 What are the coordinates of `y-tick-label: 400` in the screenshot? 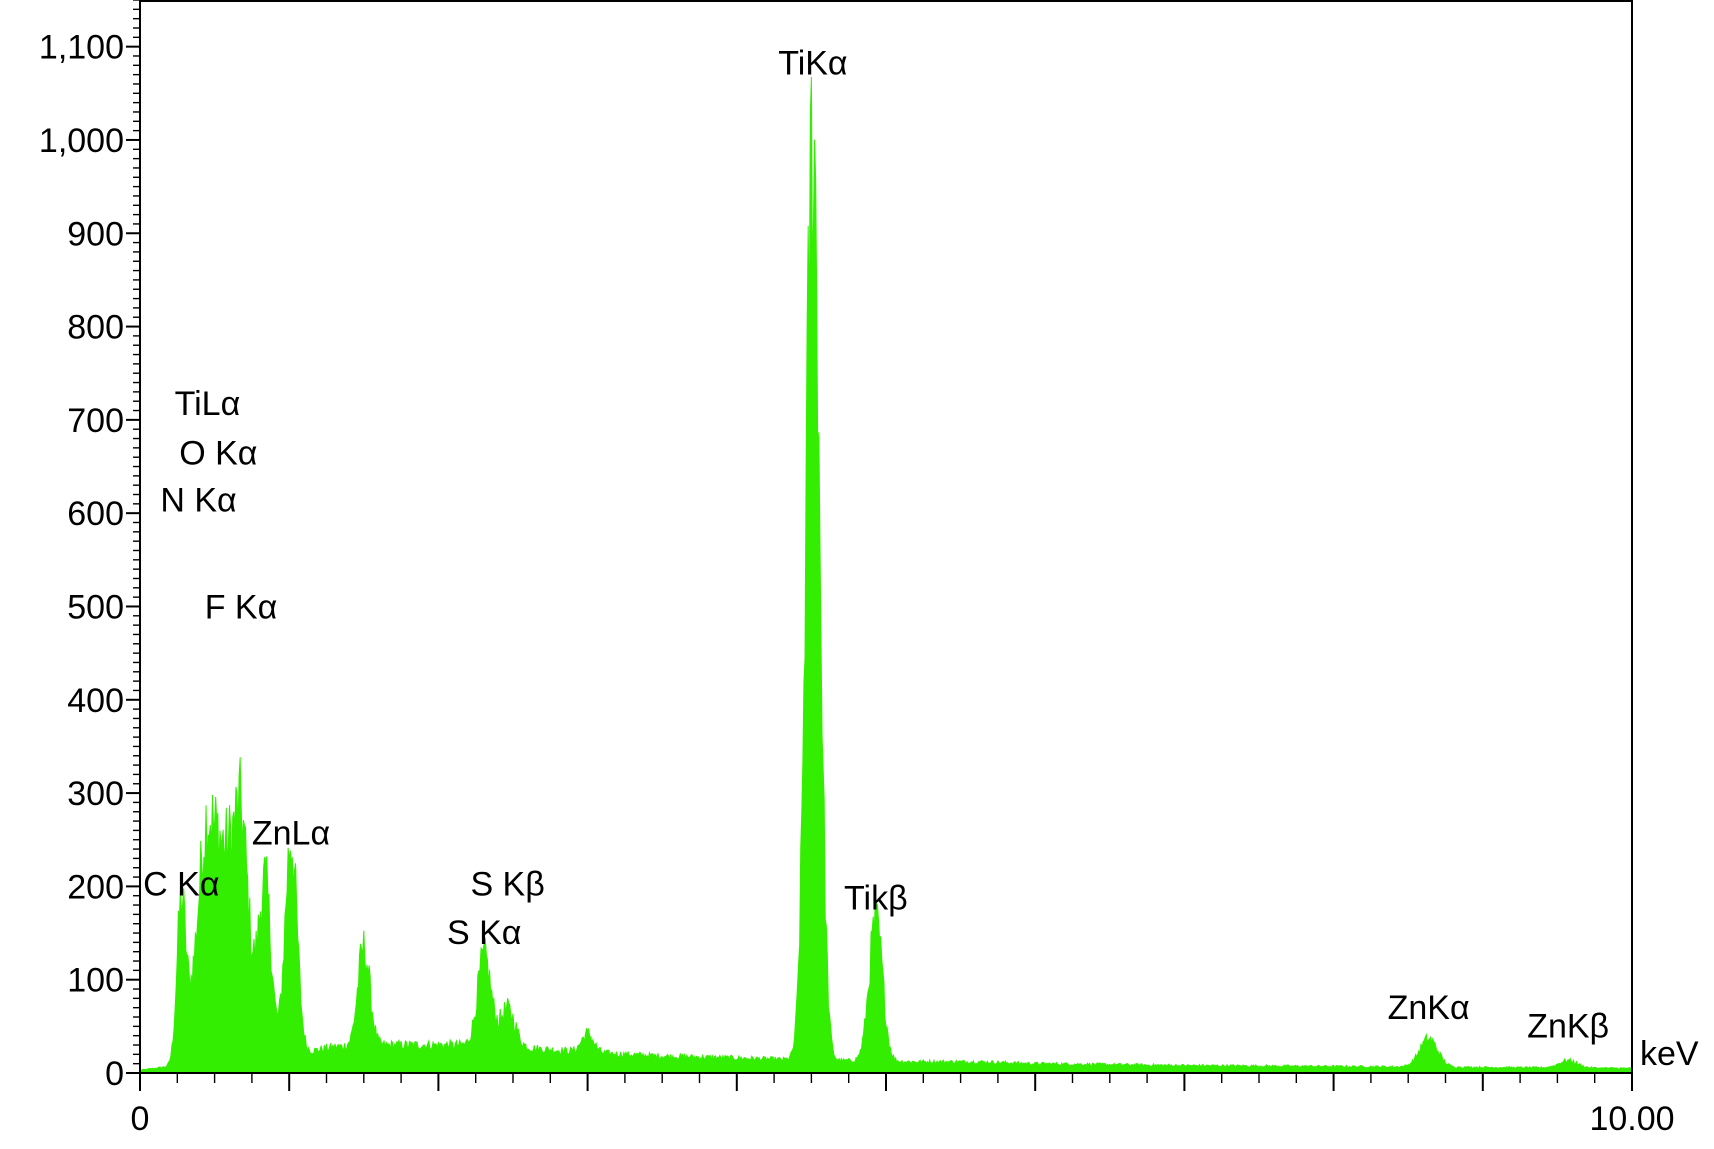 It's located at (95, 701).